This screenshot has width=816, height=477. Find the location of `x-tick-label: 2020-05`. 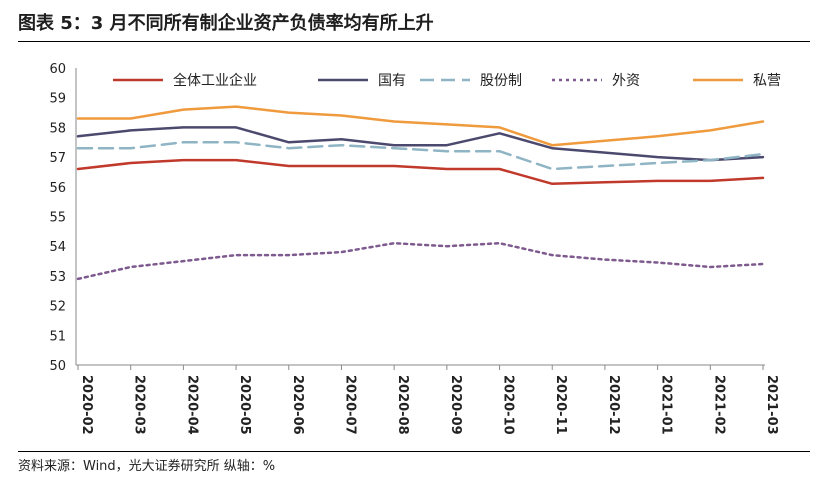

x-tick-label: 2020-05 is located at coordinates (244, 405).